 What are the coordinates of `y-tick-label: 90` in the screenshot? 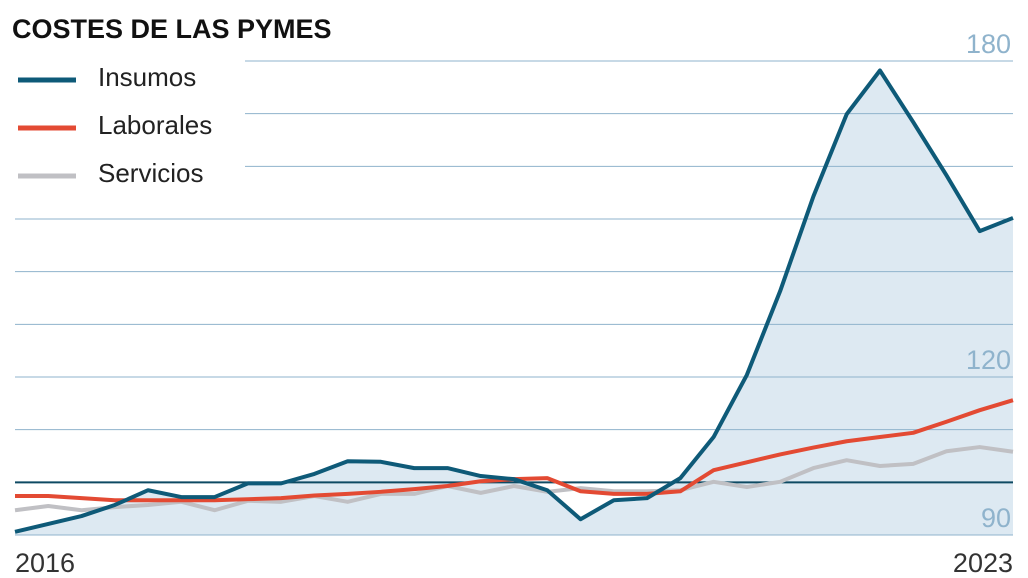 It's located at (996, 518).